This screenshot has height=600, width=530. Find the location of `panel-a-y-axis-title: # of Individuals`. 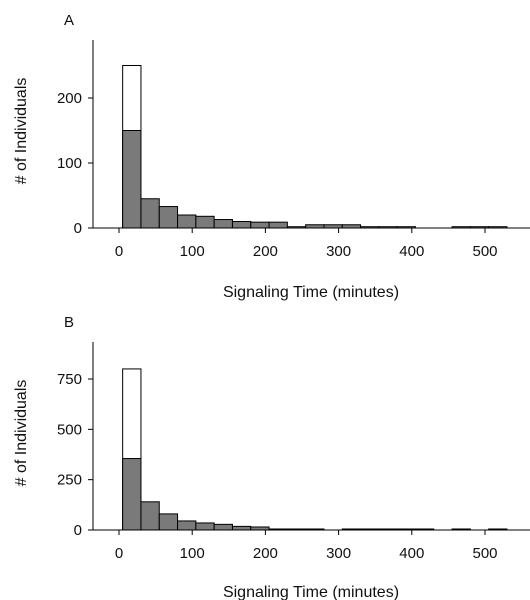

panel-a-y-axis-title: # of Individuals is located at coordinates (21, 131).